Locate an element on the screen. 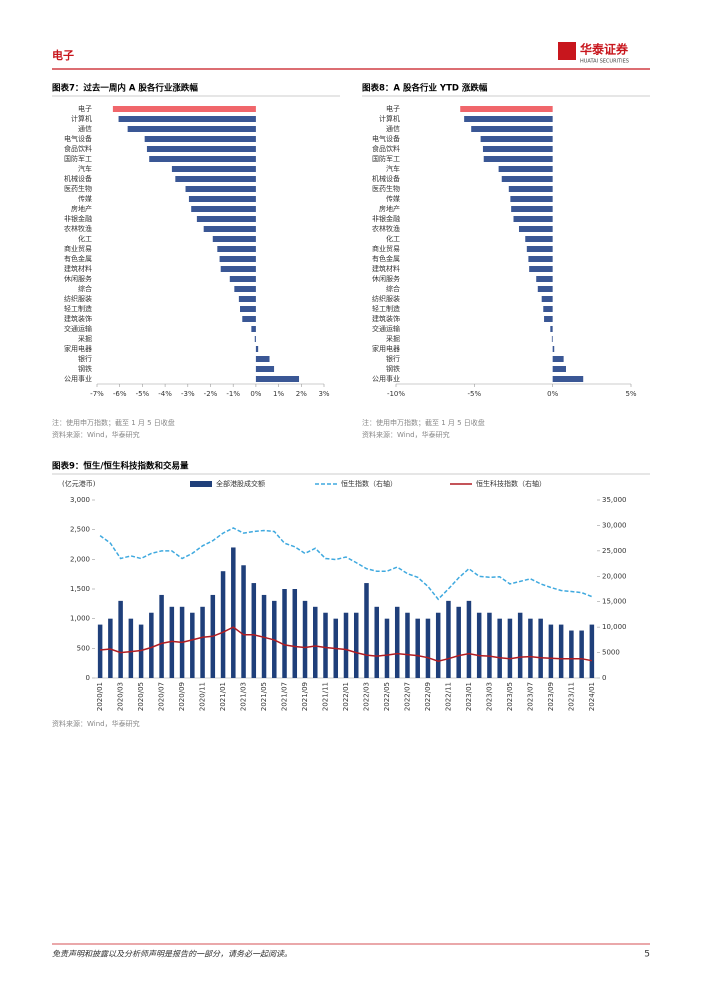  x-tick-label: 0% is located at coordinates (552, 394).